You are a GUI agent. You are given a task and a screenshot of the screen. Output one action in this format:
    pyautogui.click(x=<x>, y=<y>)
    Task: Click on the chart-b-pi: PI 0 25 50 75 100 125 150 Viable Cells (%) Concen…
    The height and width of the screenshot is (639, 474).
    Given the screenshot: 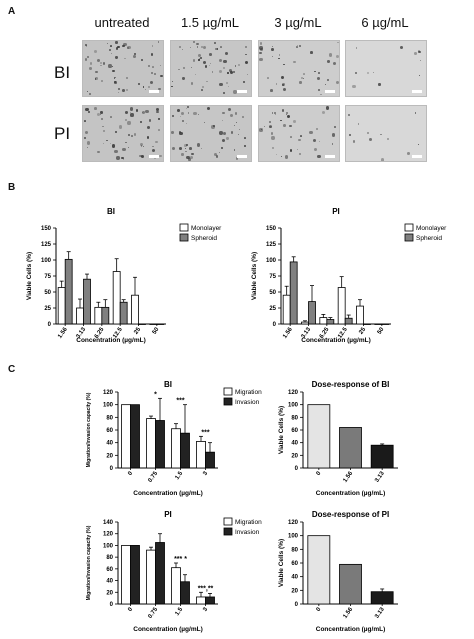 What is the action you would take?
    pyautogui.click(x=349, y=275)
    